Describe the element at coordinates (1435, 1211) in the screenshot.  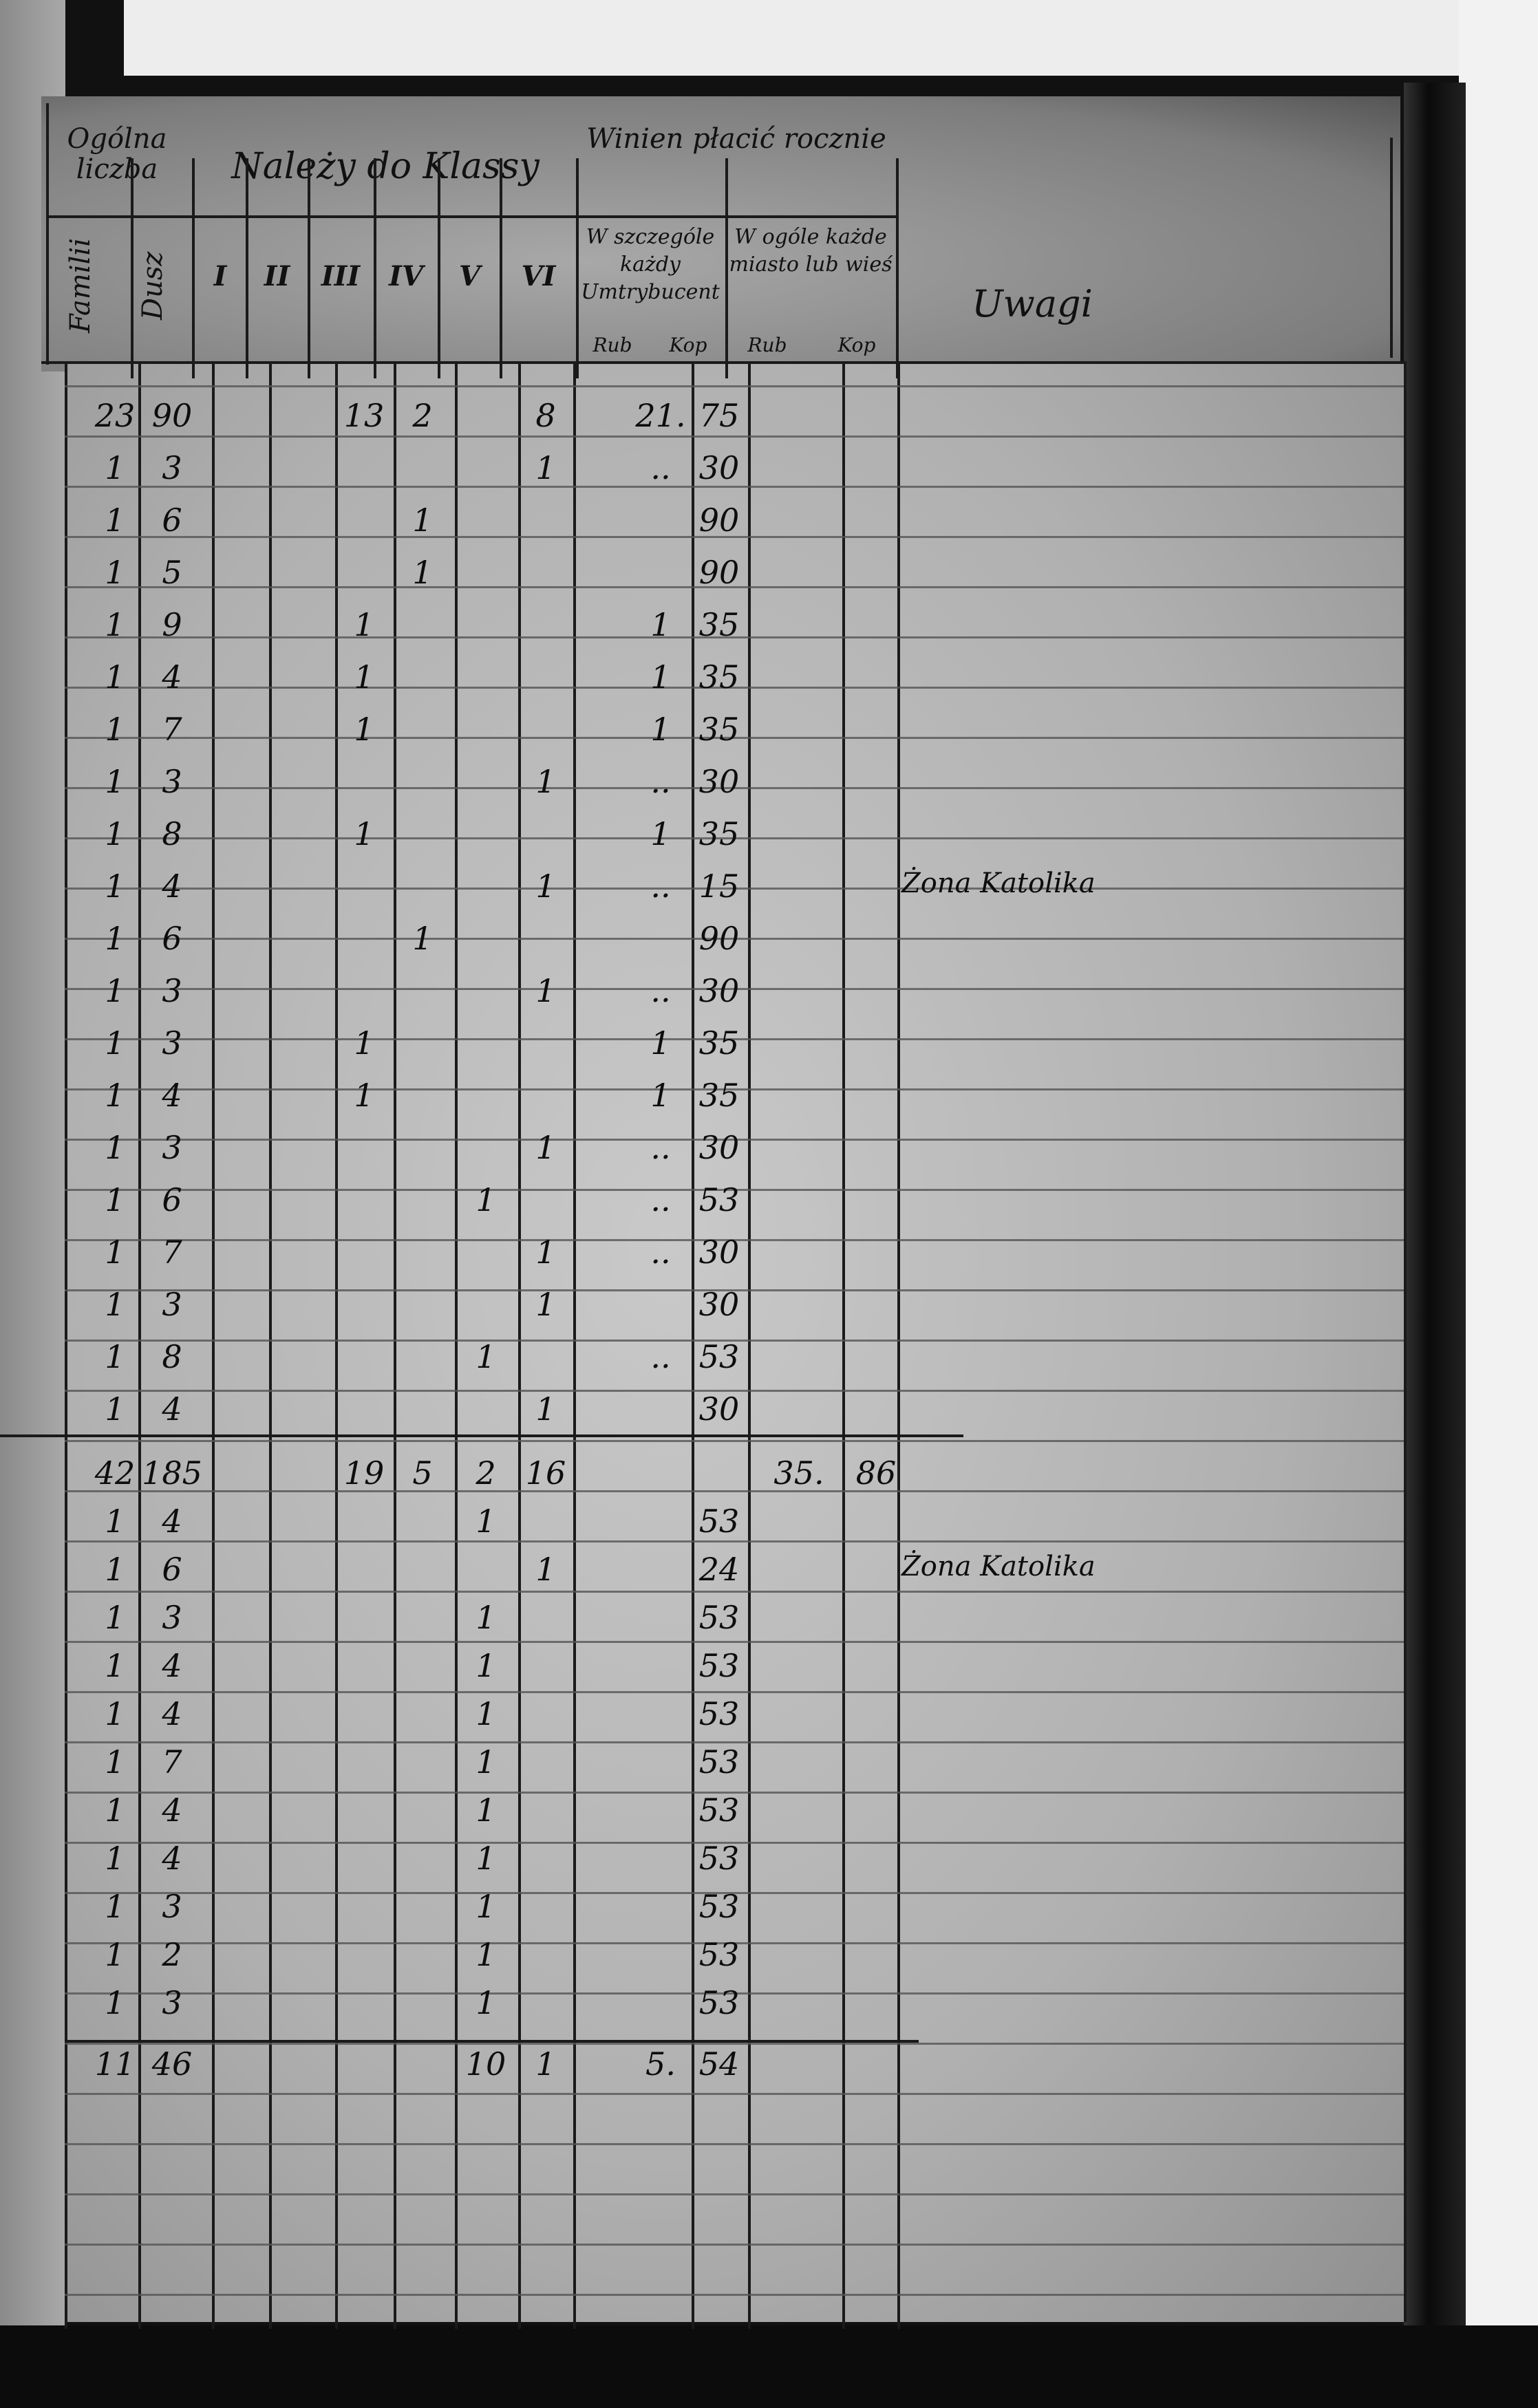
I see `book-binding-shadow` at that location.